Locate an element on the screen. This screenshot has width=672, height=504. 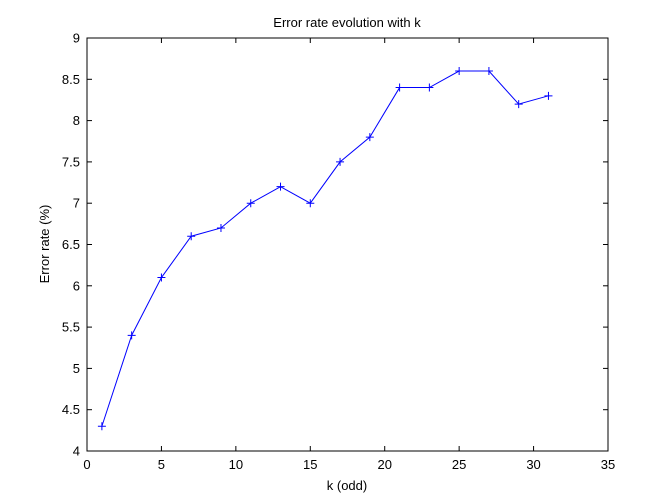
y-tick-label: 9 is located at coordinates (76, 38).